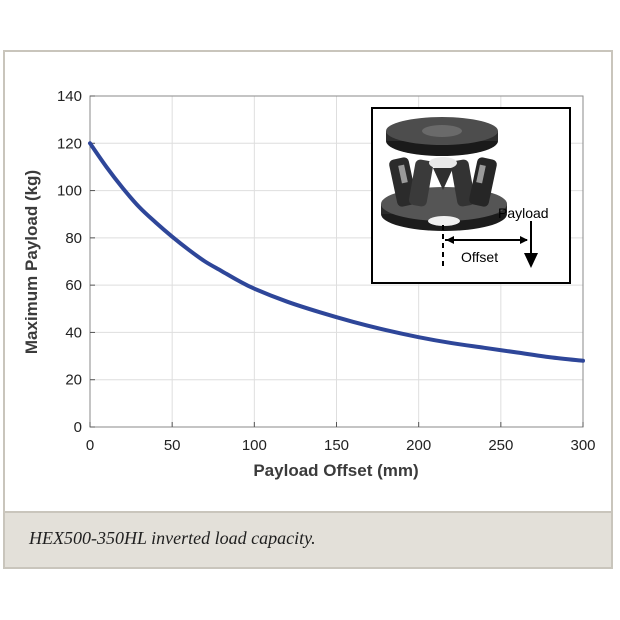 This screenshot has width=620, height=620. What do you see at coordinates (73, 332) in the screenshot?
I see `y-tick-label: 40` at bounding box center [73, 332].